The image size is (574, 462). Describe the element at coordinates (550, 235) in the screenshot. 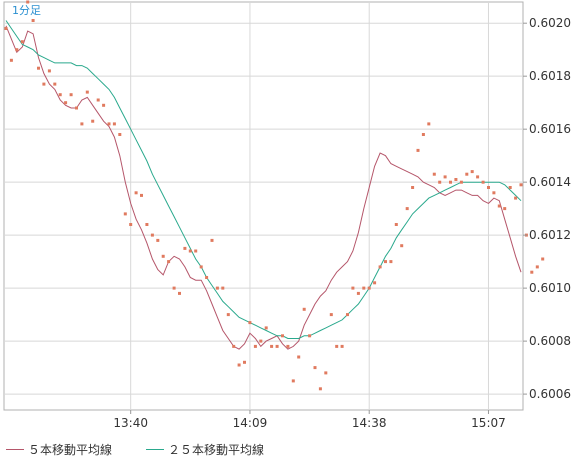

I see `y-tick-label: 0.6012` at that location.